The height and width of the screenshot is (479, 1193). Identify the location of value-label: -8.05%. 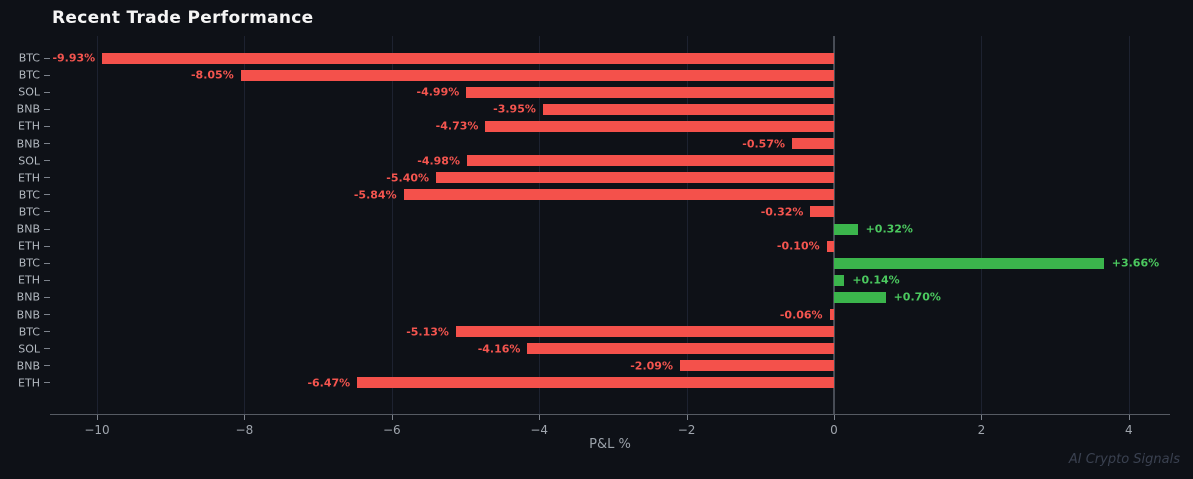
(212, 75).